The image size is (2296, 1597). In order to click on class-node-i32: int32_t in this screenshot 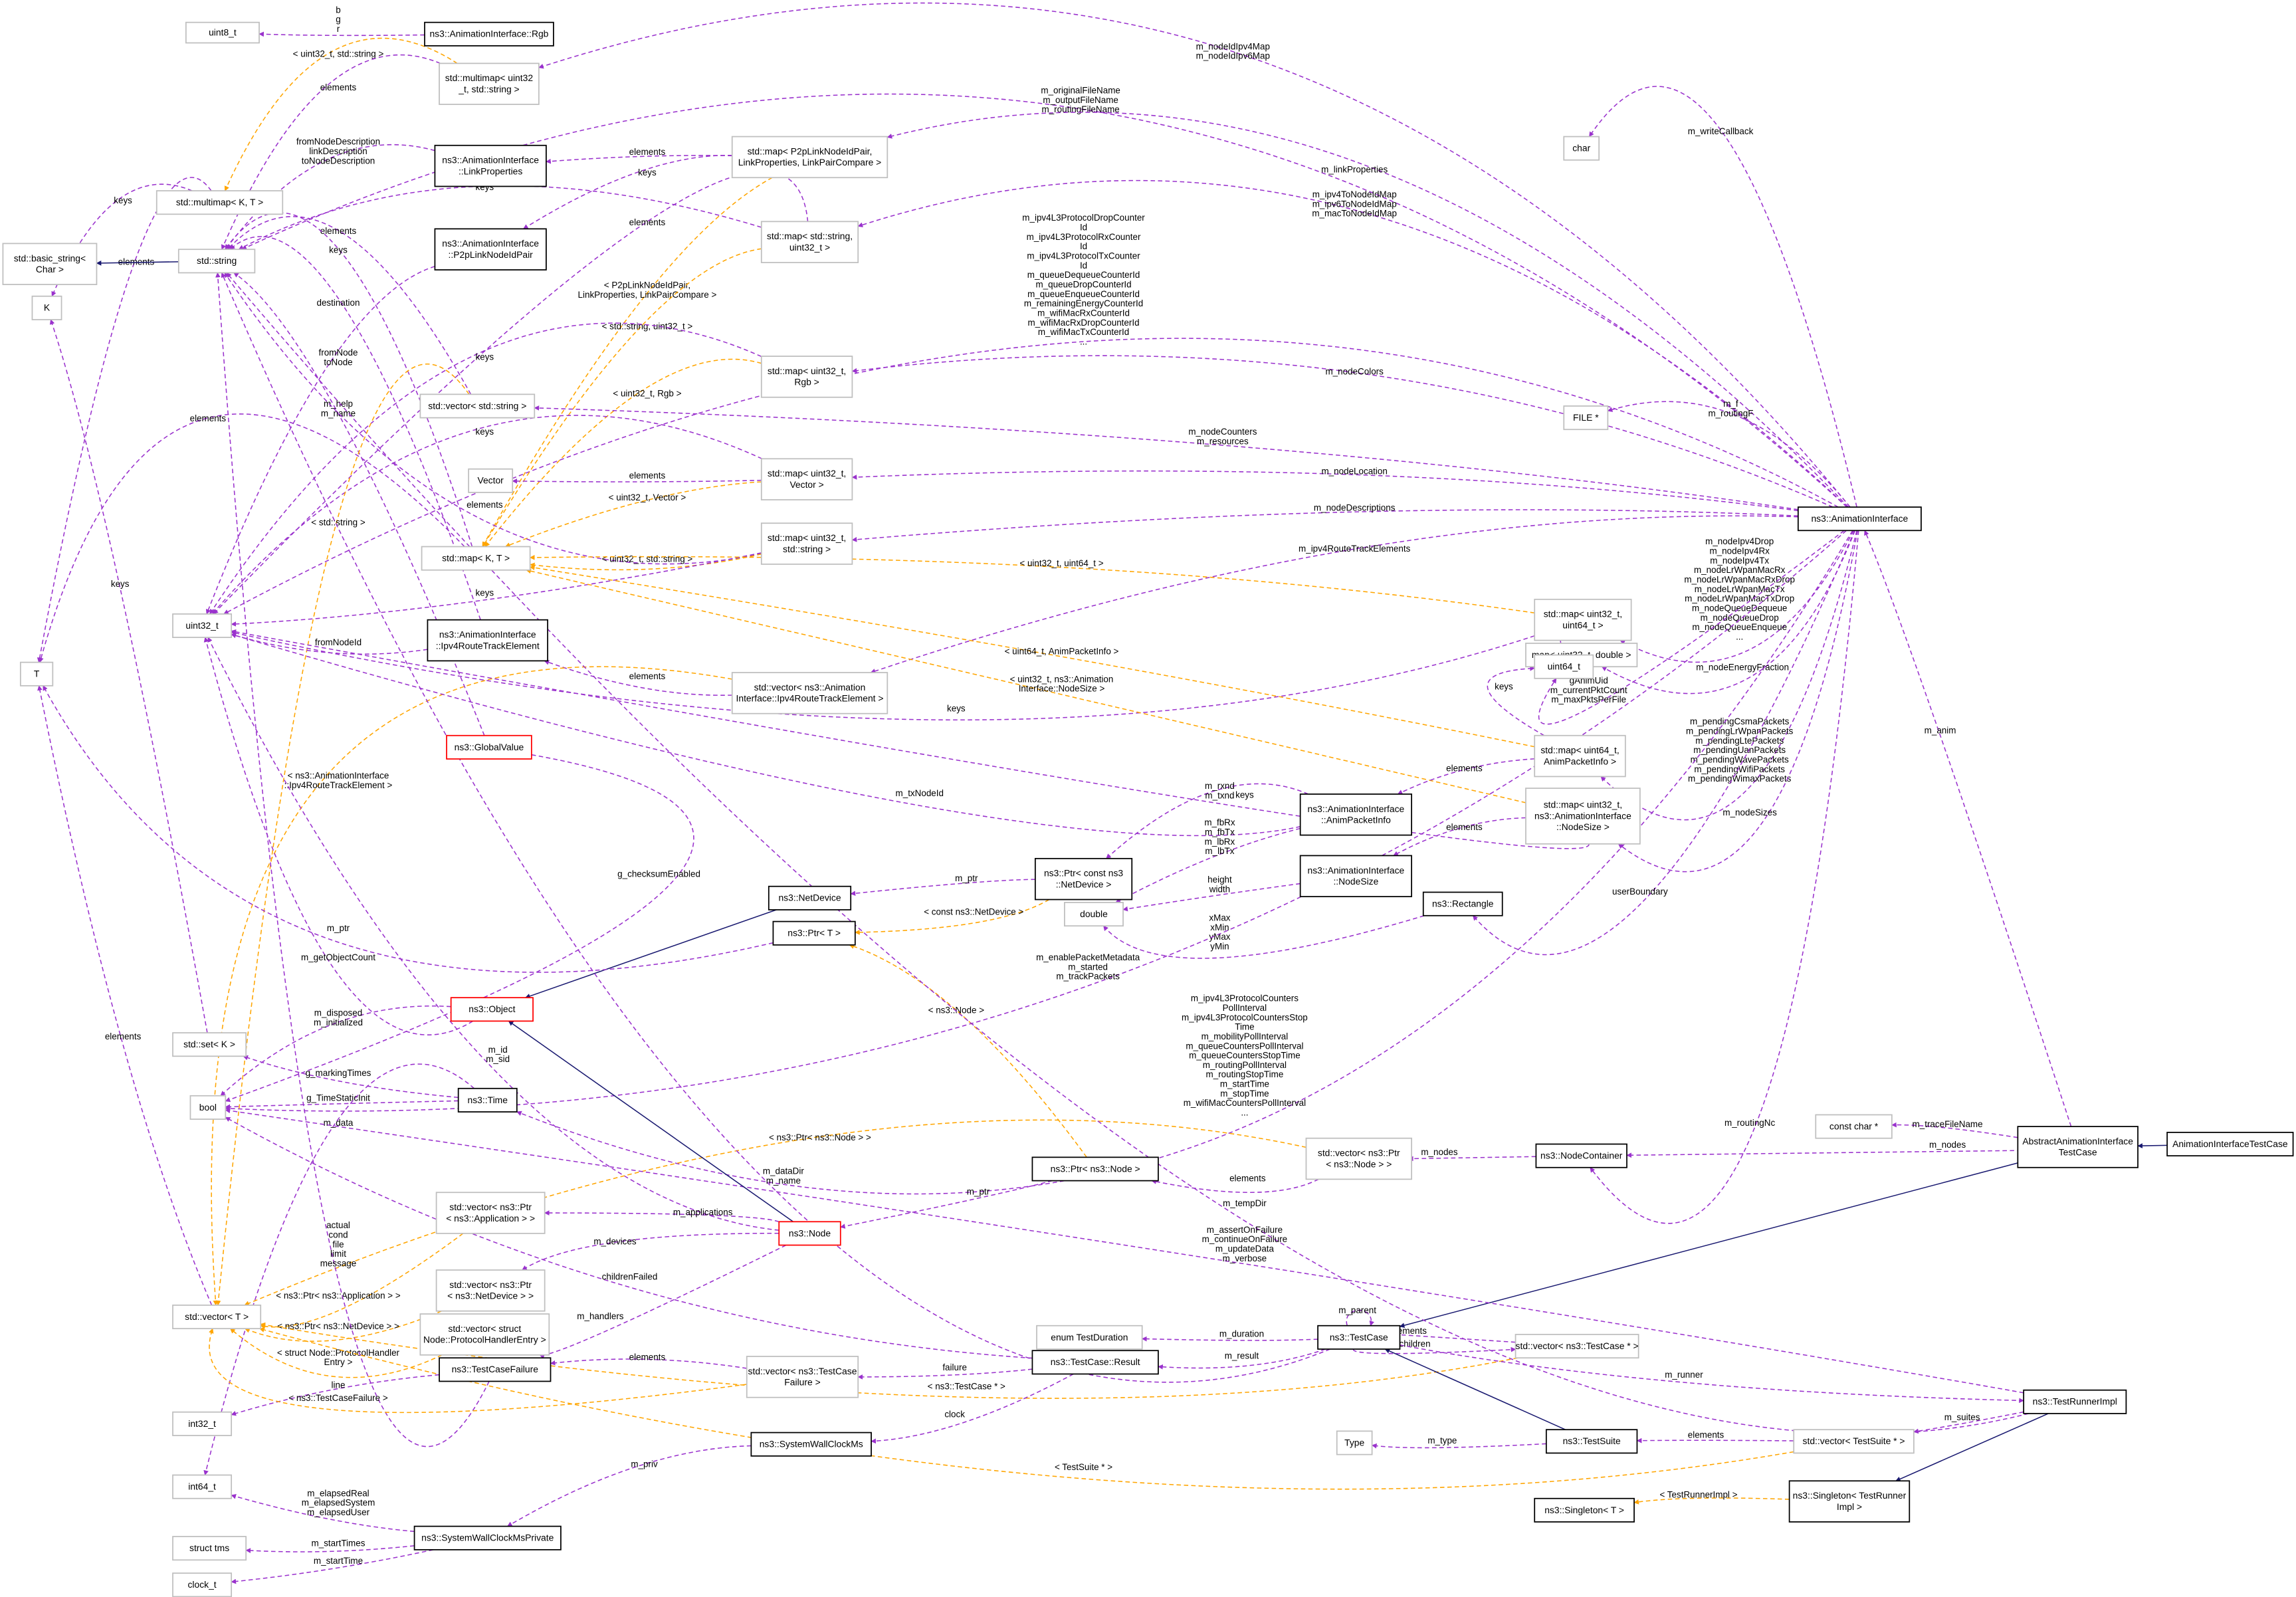, I will do `click(202, 1423)`.